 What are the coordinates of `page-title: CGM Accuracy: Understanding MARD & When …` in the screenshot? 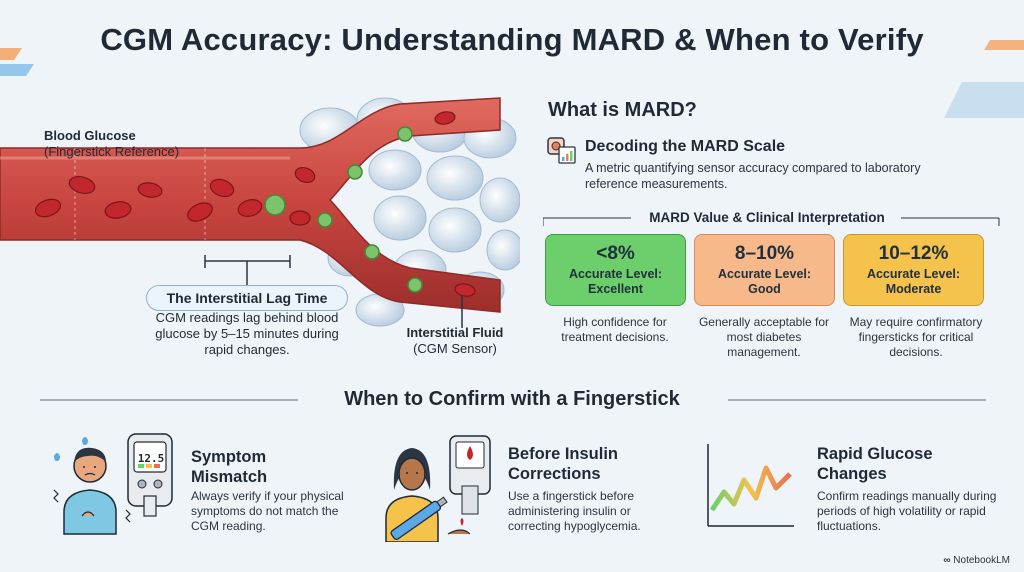 It's located at (512, 39).